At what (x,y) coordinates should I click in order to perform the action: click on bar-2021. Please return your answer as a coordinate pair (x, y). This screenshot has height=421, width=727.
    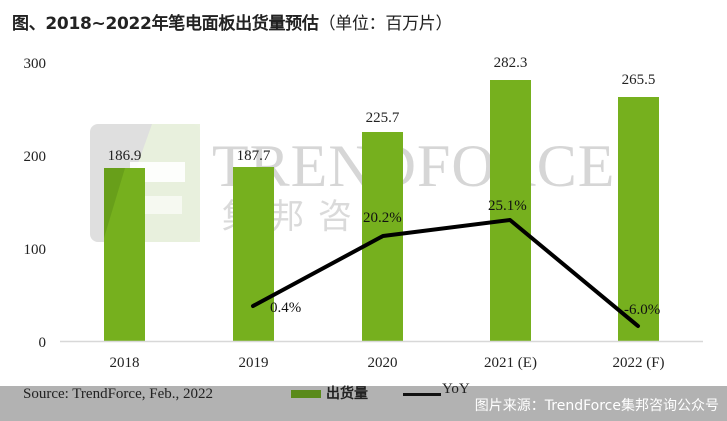
    Looking at the image, I should click on (510, 210).